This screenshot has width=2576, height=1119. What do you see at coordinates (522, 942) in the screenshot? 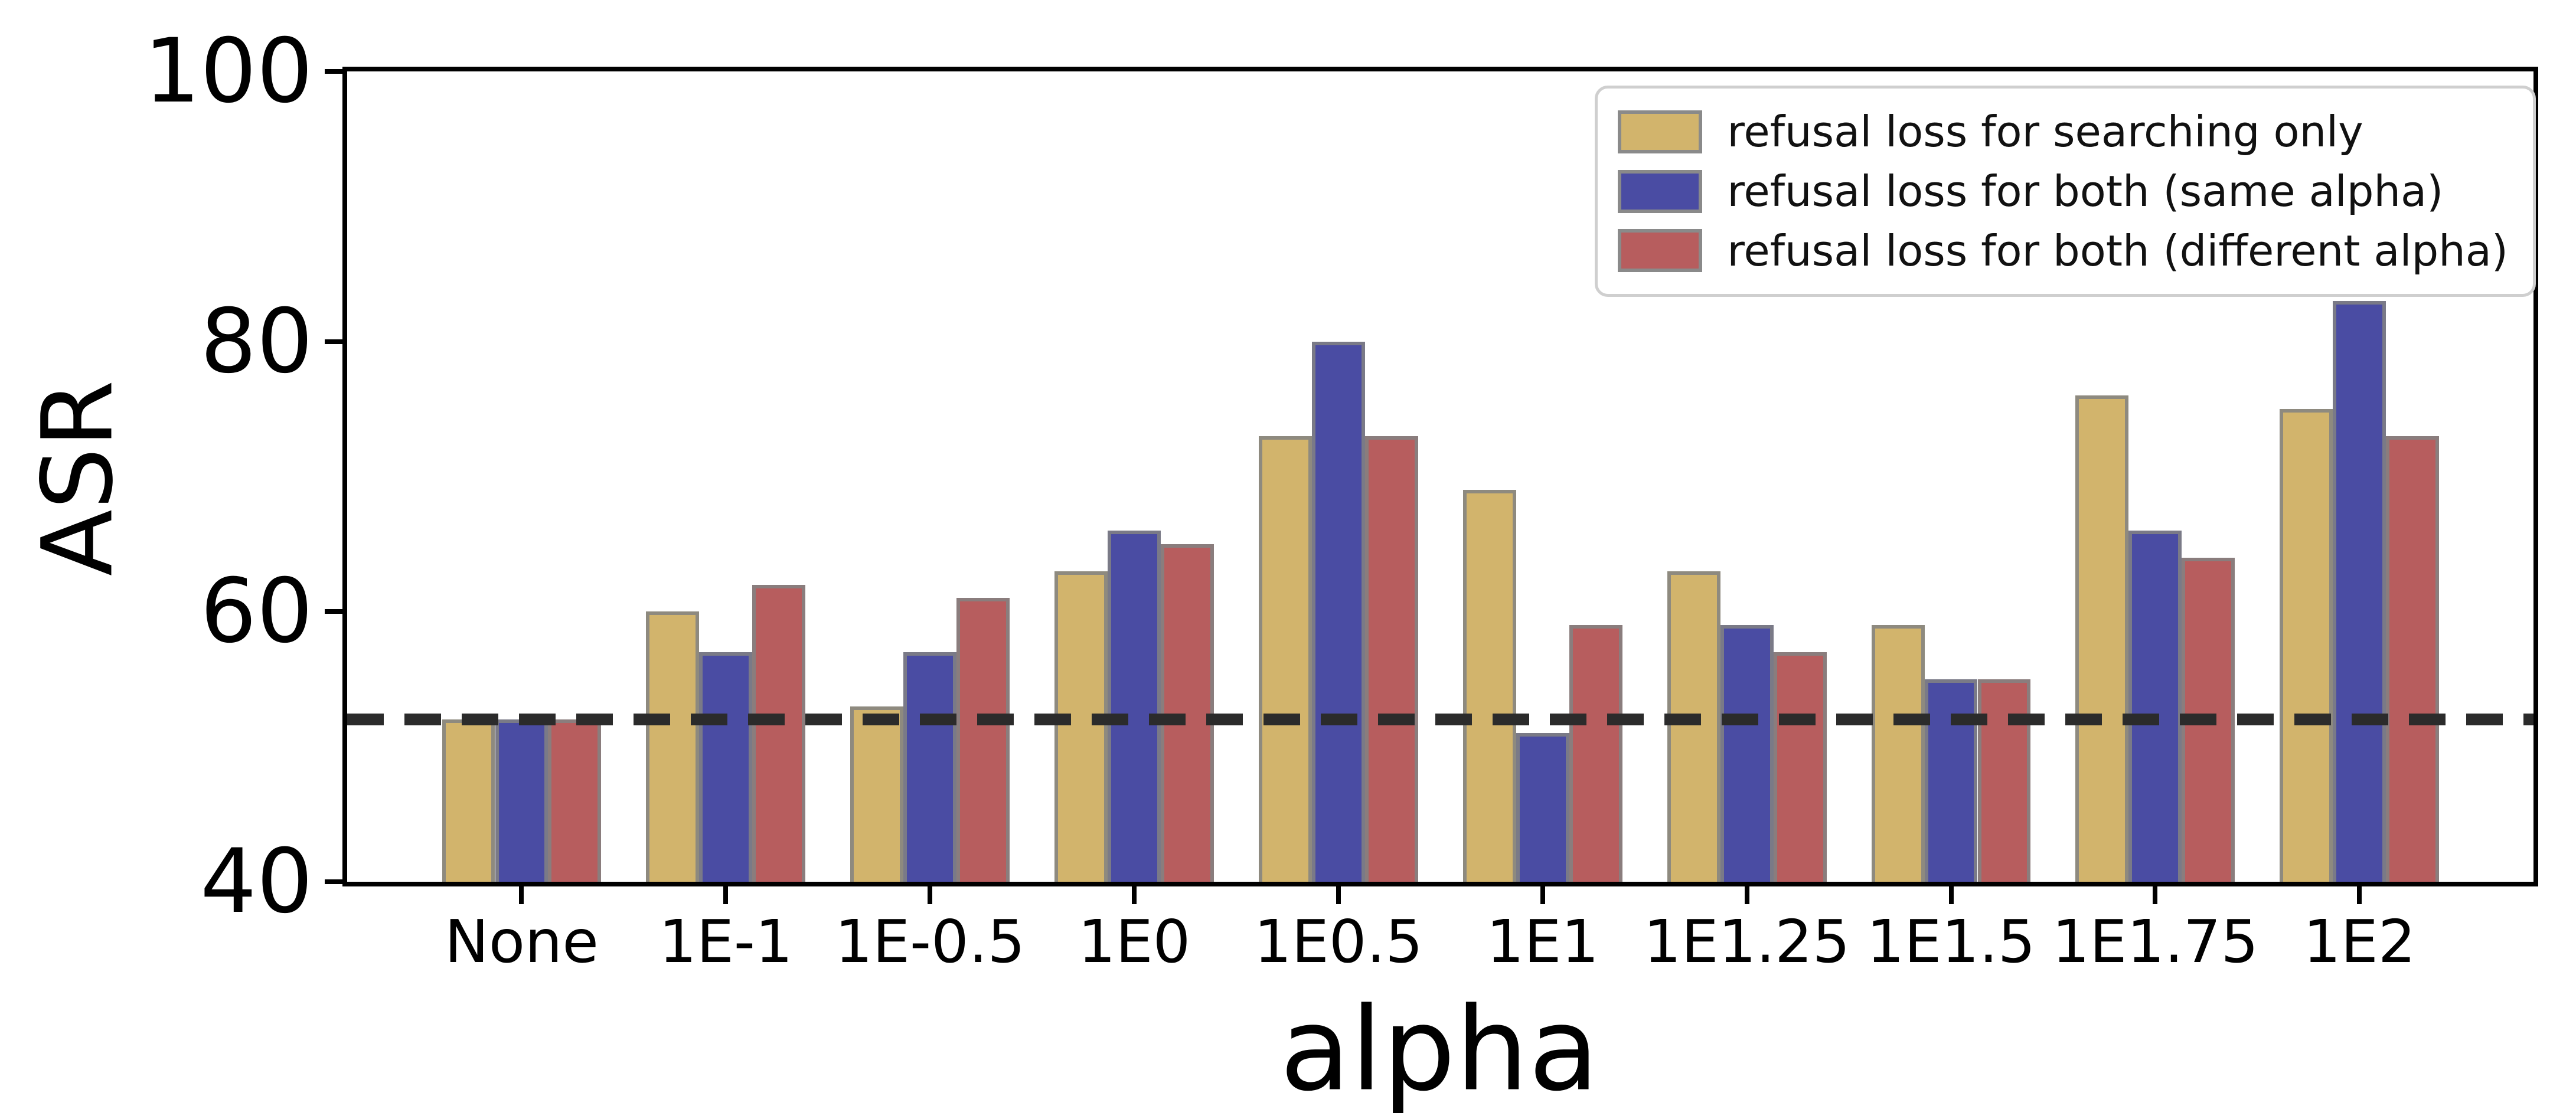
I see `x-tick-label: None` at bounding box center [522, 942].